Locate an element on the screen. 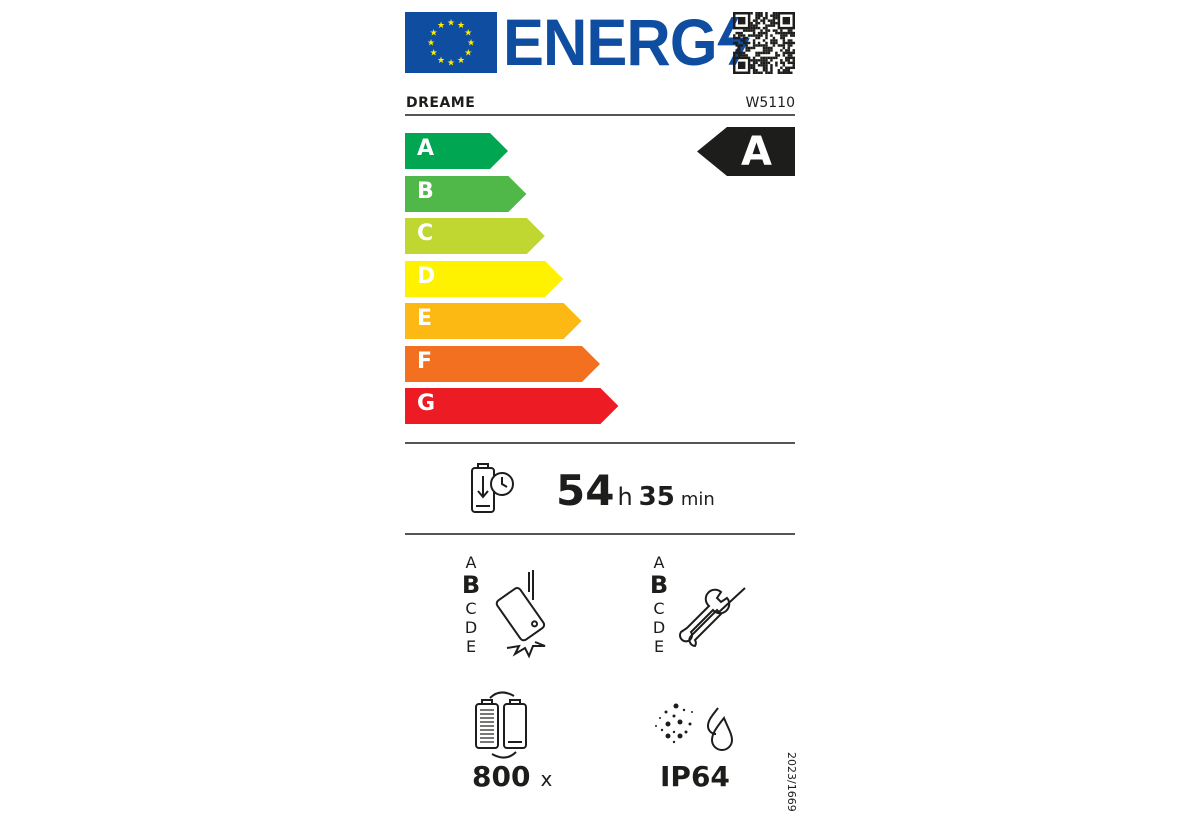  energy-class-bar-f: F is located at coordinates (503, 363).